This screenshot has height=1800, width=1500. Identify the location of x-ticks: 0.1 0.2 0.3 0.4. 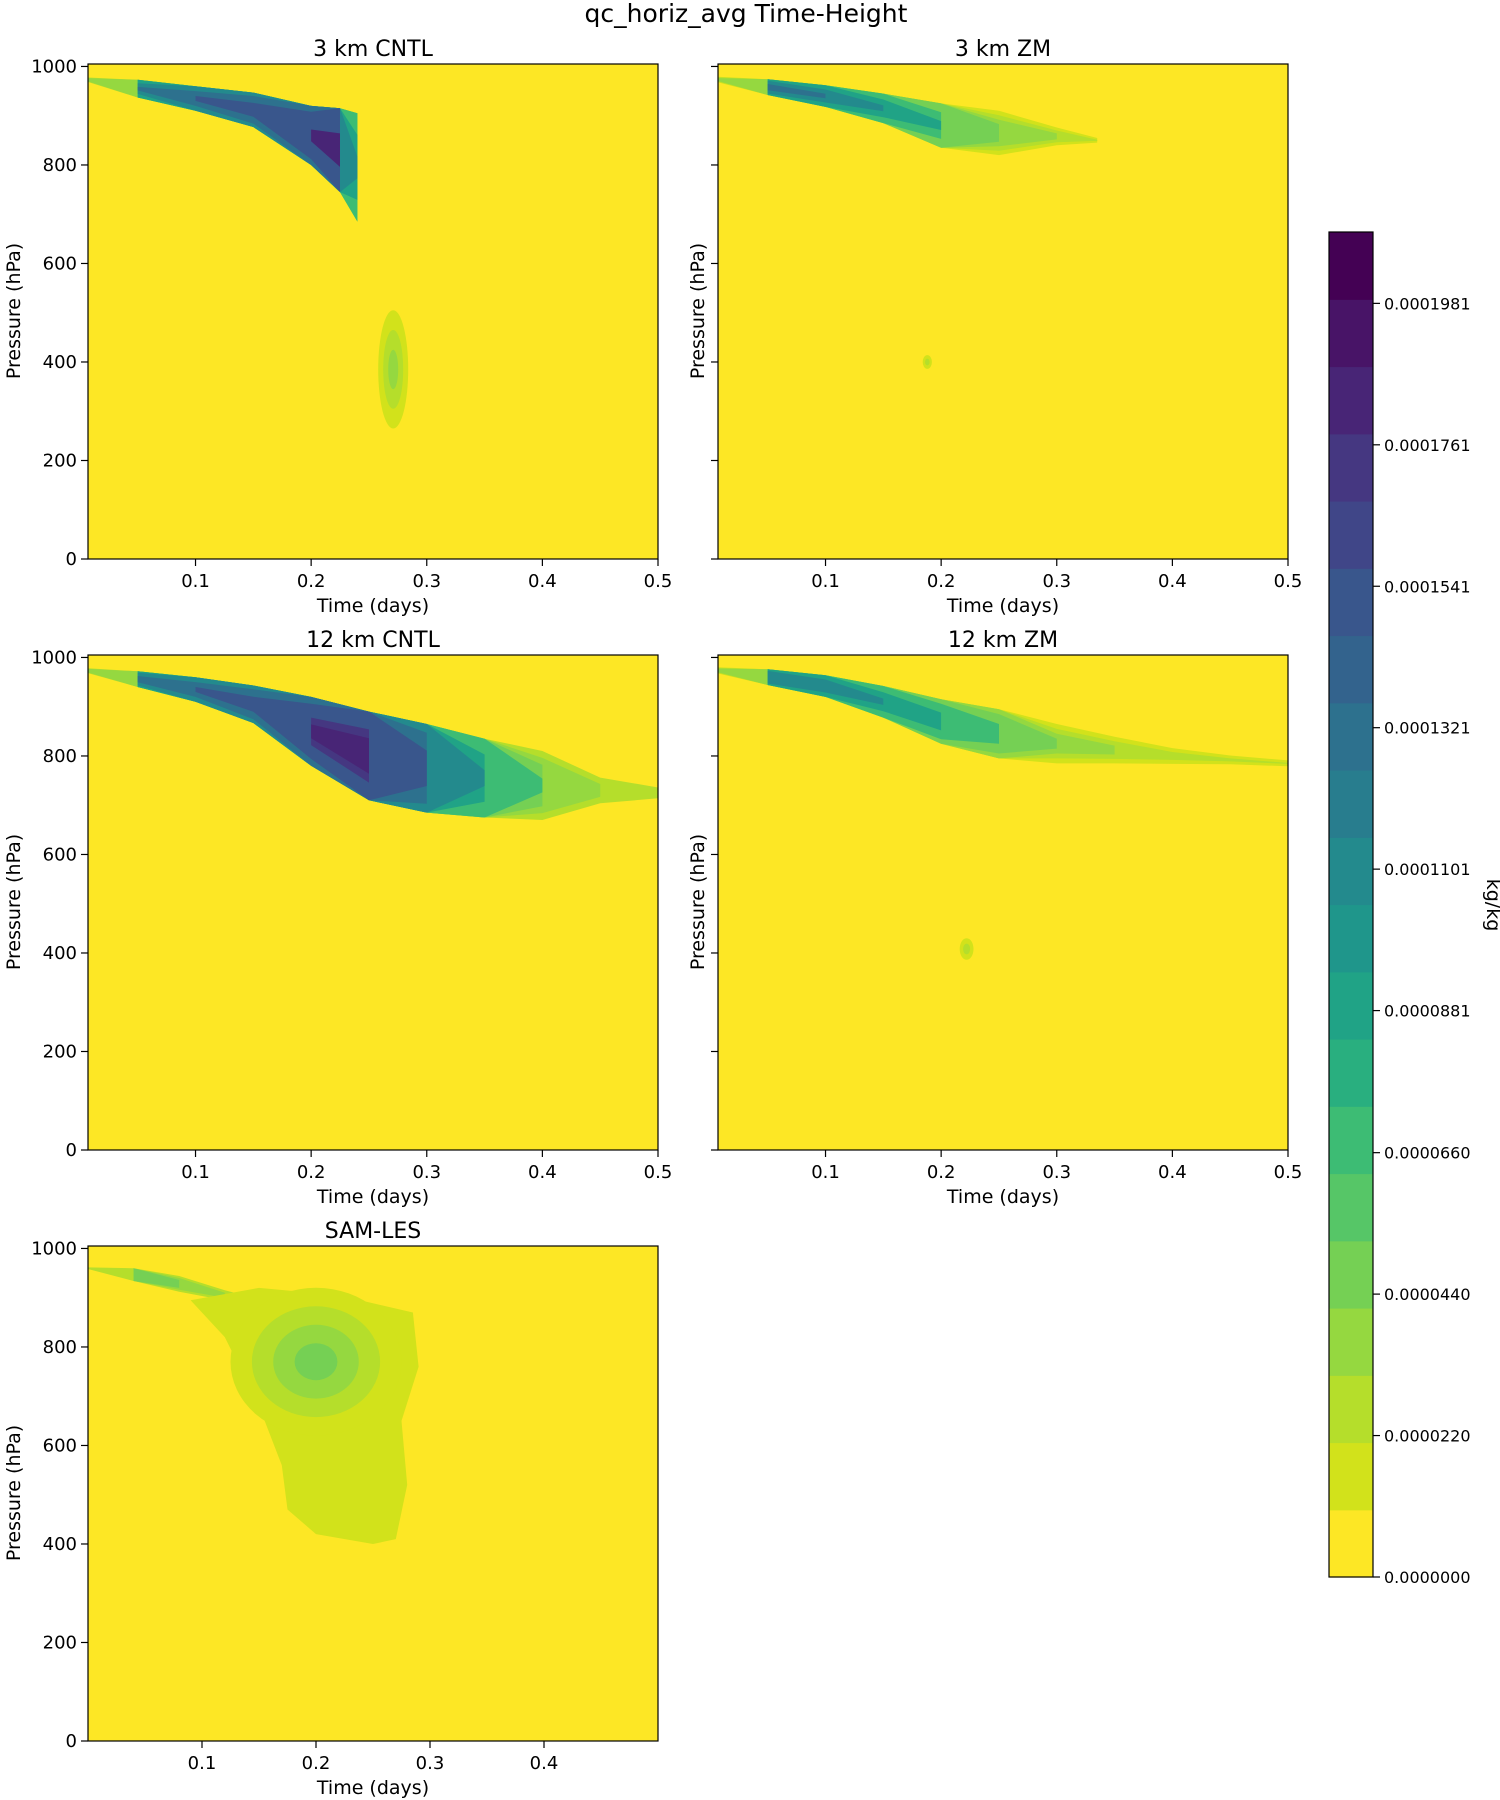
(373, 1757).